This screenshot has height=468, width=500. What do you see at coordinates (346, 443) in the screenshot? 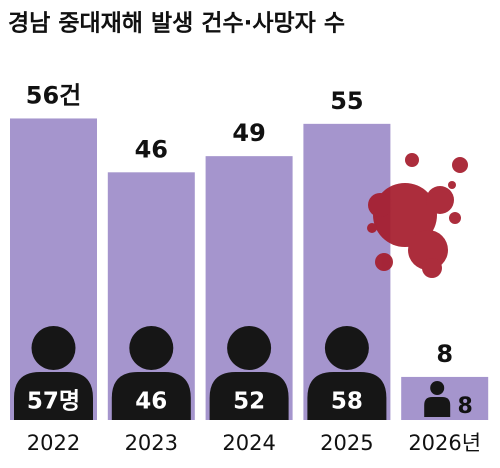
I see `x-tick-label: 2025` at bounding box center [346, 443].